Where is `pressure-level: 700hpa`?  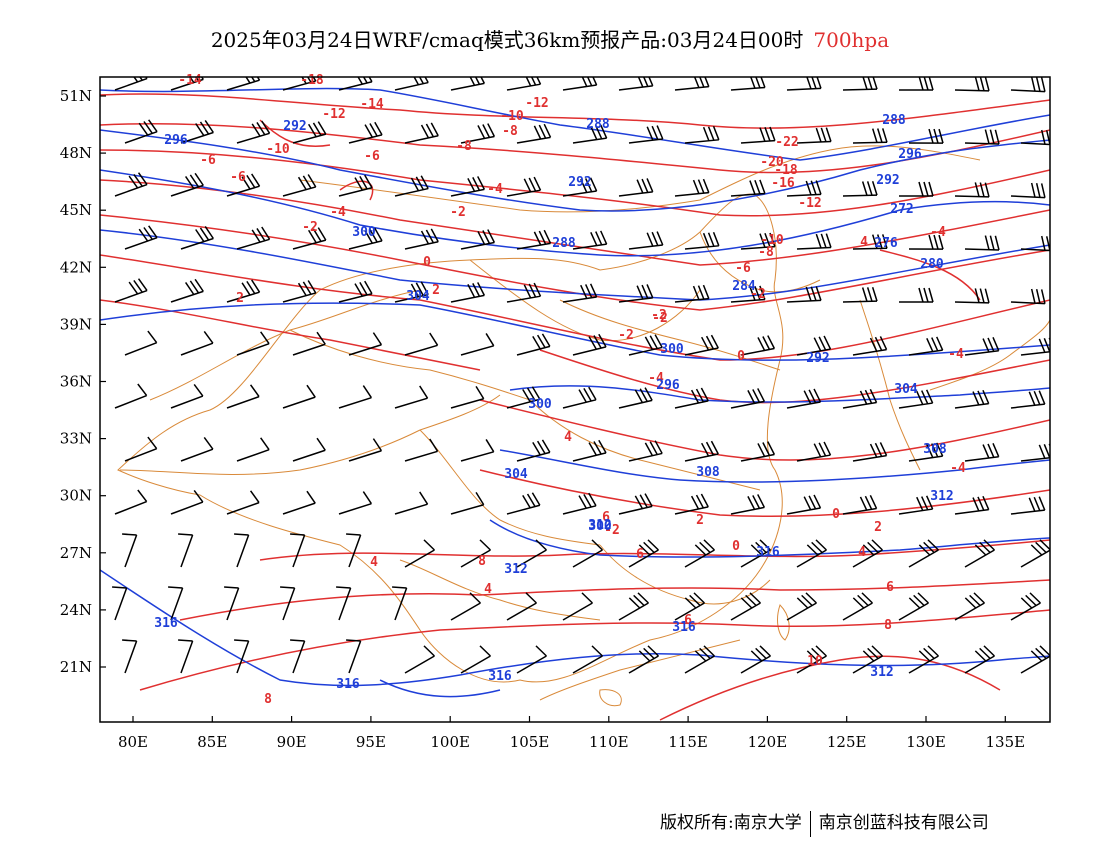
pressure-level: 700hpa is located at coordinates (851, 40).